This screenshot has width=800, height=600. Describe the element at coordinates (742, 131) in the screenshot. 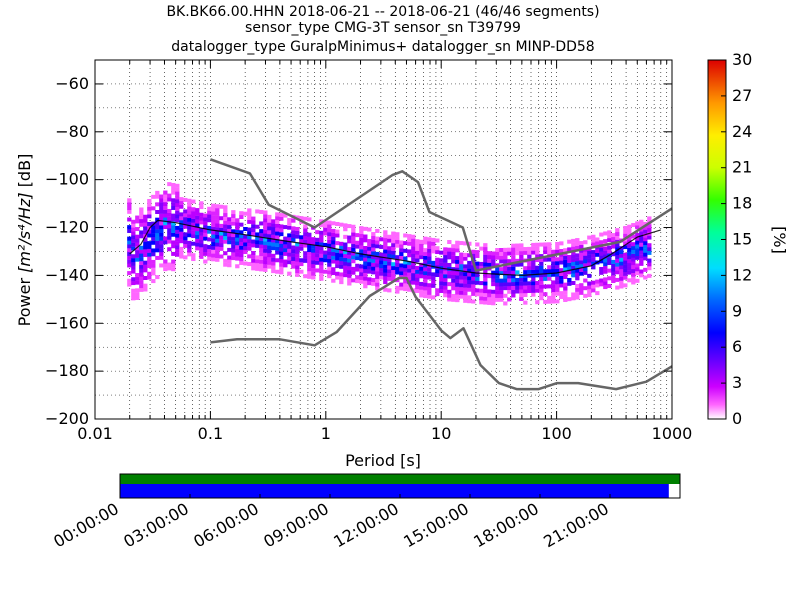

I see `colorbar-tick-label: 24` at that location.